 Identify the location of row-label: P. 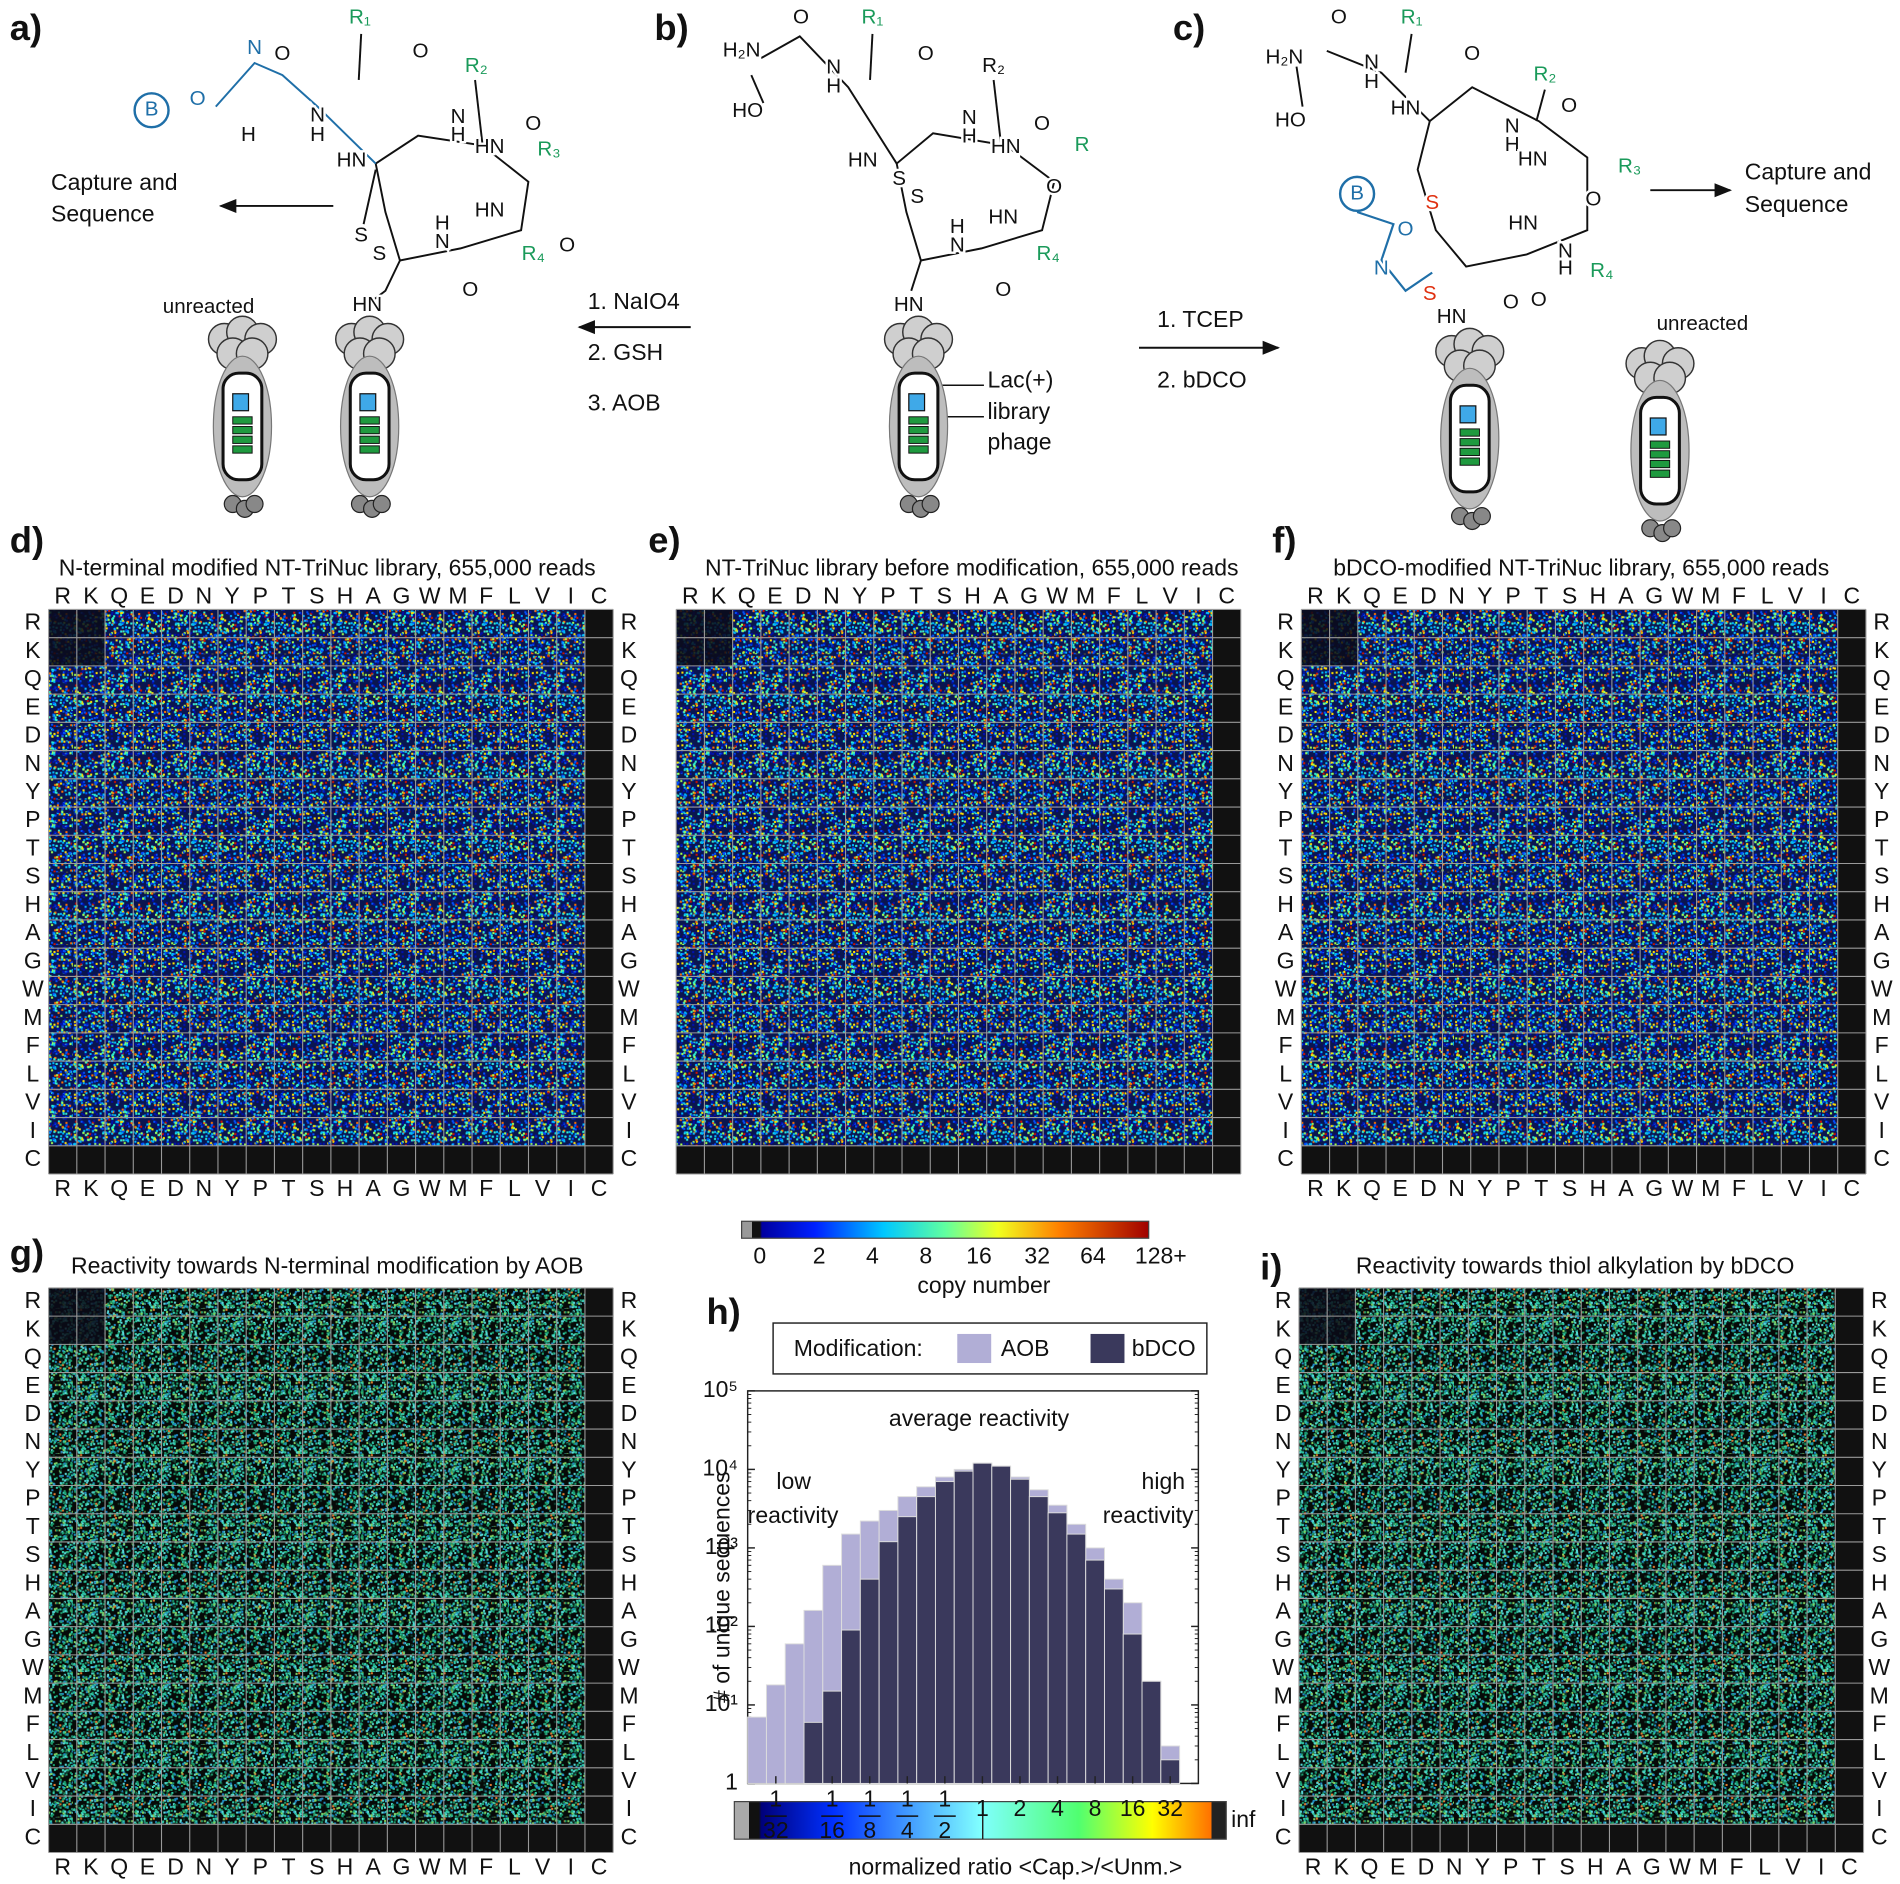
(32, 819).